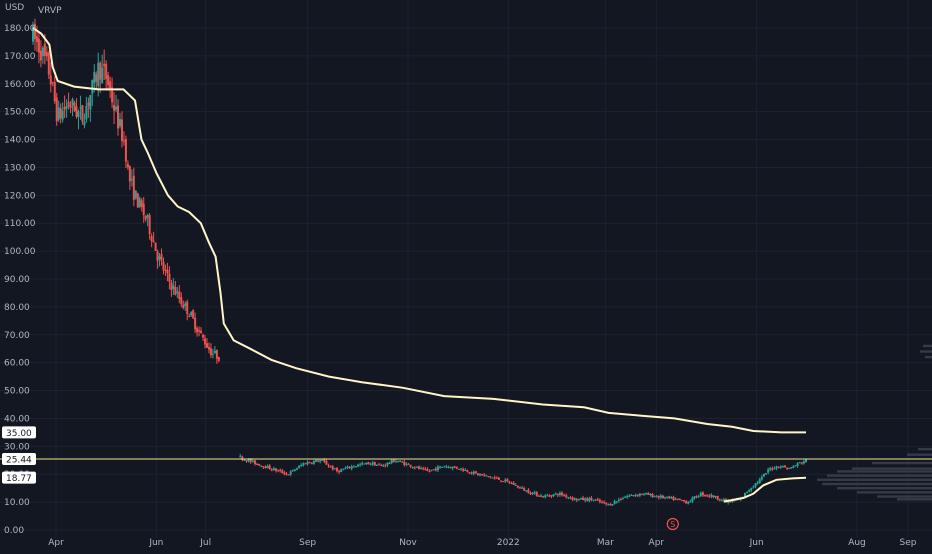 The image size is (932, 554). What do you see at coordinates (50, 11) in the screenshot?
I see `indicator-label: VRVP` at bounding box center [50, 11].